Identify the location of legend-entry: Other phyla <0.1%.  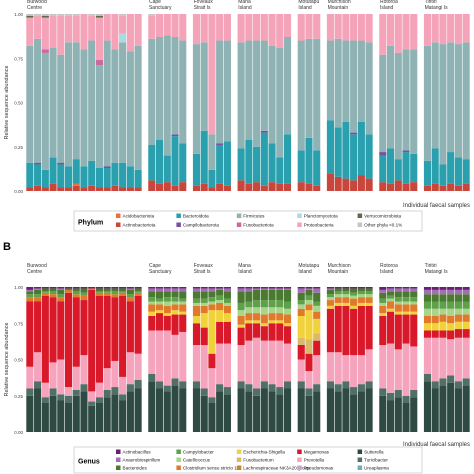
(383, 225).